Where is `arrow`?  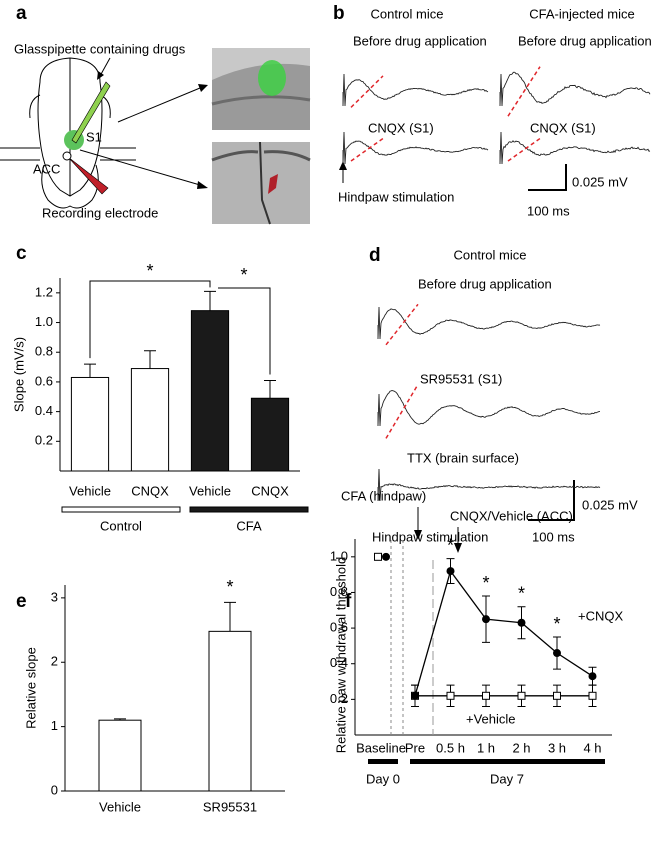
arrow is located at coordinates (105, 67).